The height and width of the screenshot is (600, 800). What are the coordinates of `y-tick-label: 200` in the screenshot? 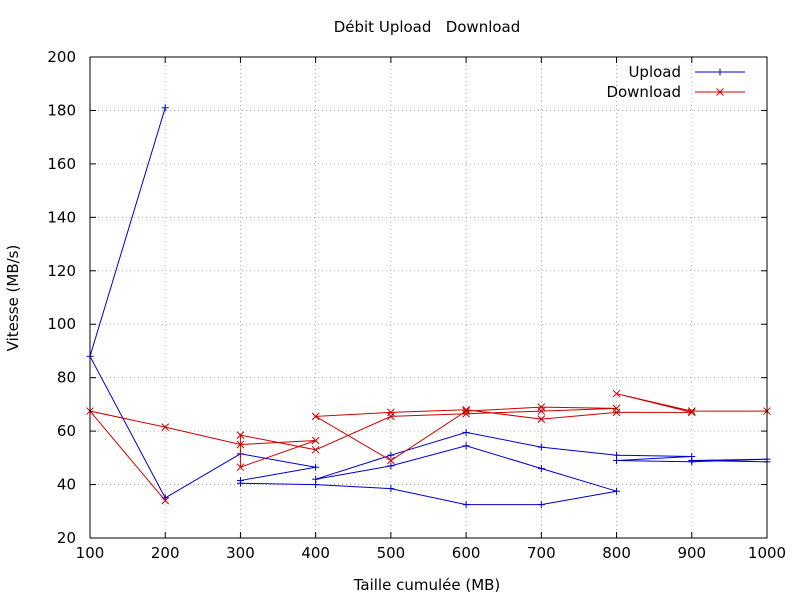 It's located at (61, 57).